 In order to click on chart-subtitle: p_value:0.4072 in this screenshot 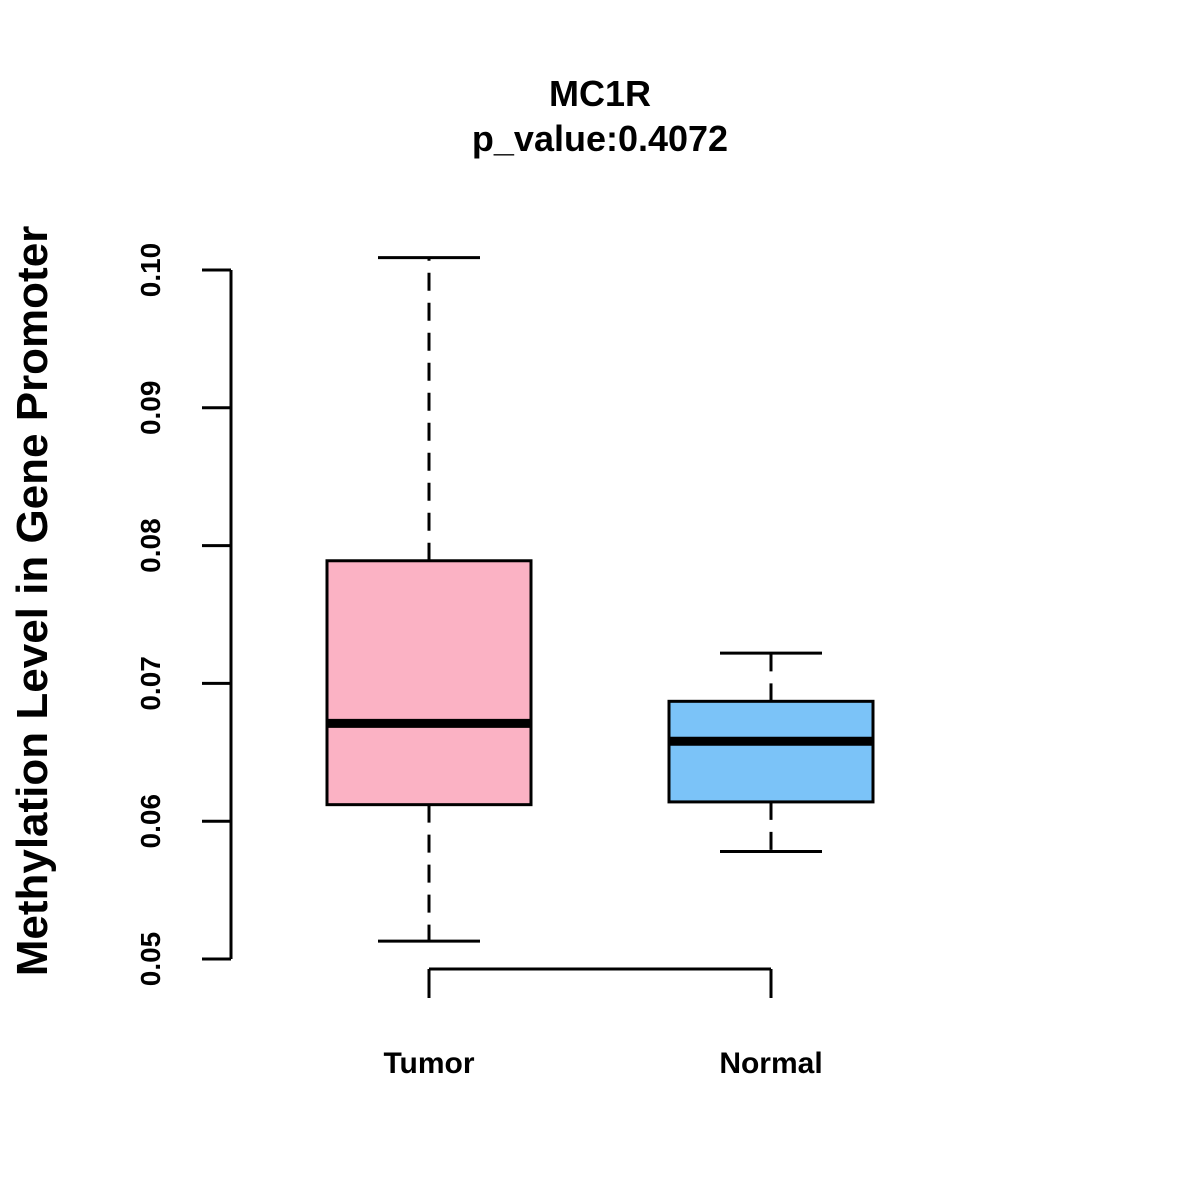, I will do `click(600, 138)`.